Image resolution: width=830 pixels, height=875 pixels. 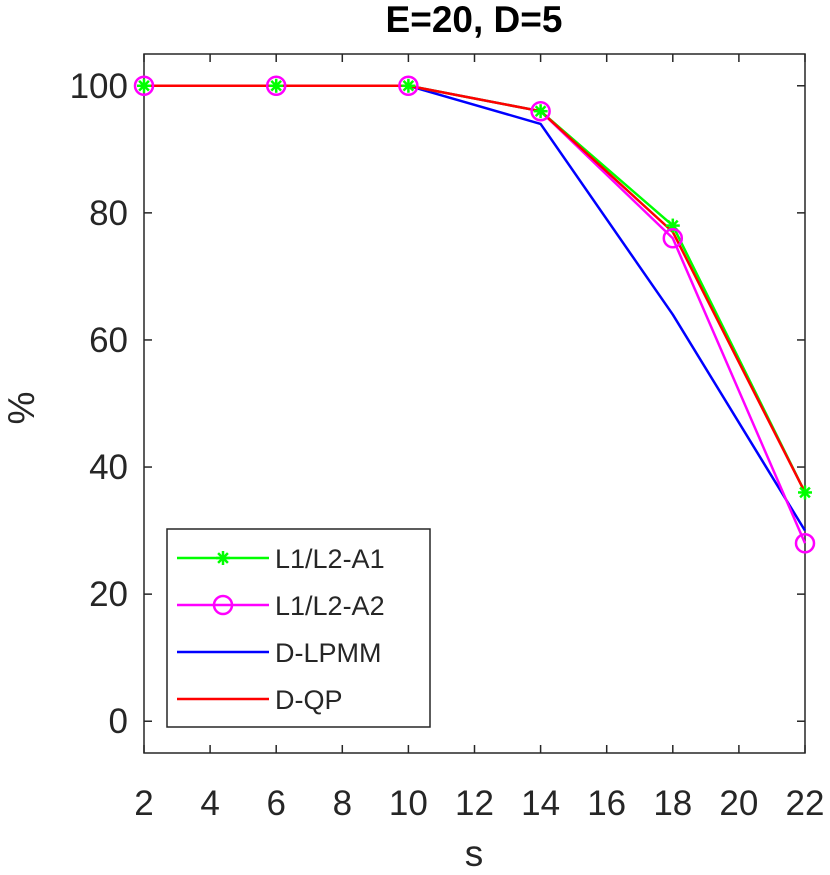 I want to click on legend-label-d-qp: D-QP, so click(x=309, y=700).